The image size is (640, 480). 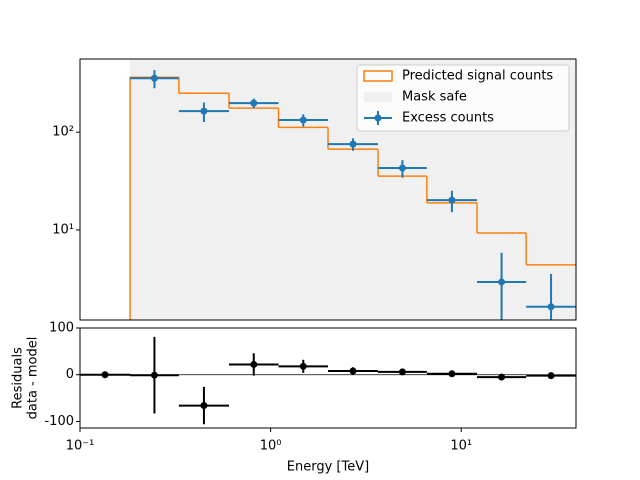 What do you see at coordinates (33, 378) in the screenshot?
I see `y-axis-label: data - model` at bounding box center [33, 378].